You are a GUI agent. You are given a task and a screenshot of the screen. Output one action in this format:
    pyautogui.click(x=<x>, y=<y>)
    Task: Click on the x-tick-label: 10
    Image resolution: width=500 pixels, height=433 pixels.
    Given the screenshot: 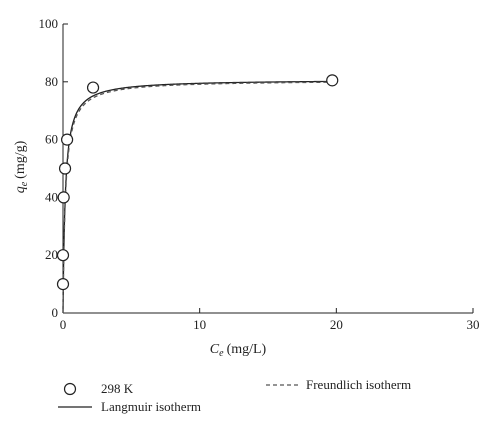 What is the action you would take?
    pyautogui.click(x=199, y=324)
    